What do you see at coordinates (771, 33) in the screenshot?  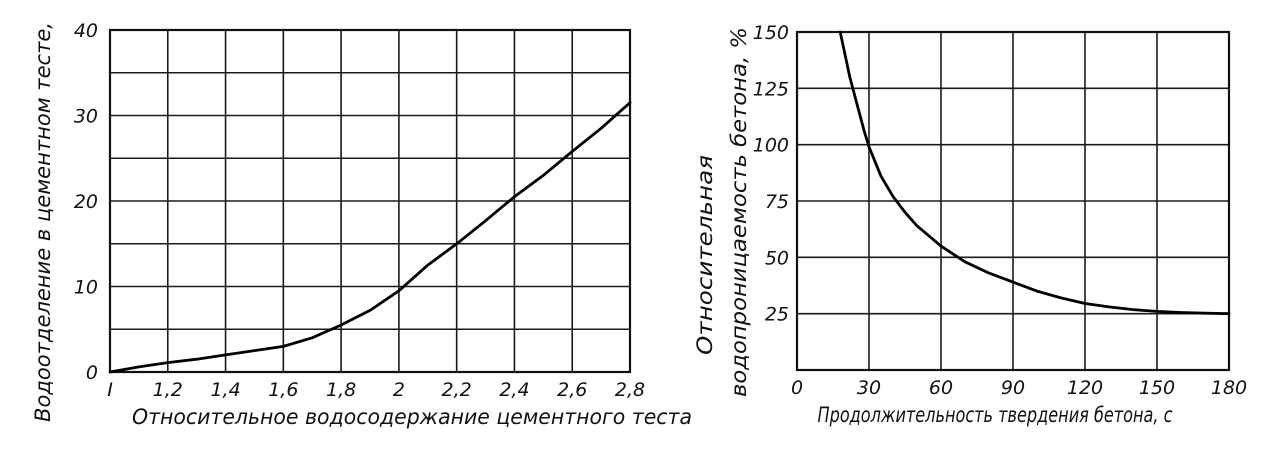 I see `y-tick-label: 150` at bounding box center [771, 33].